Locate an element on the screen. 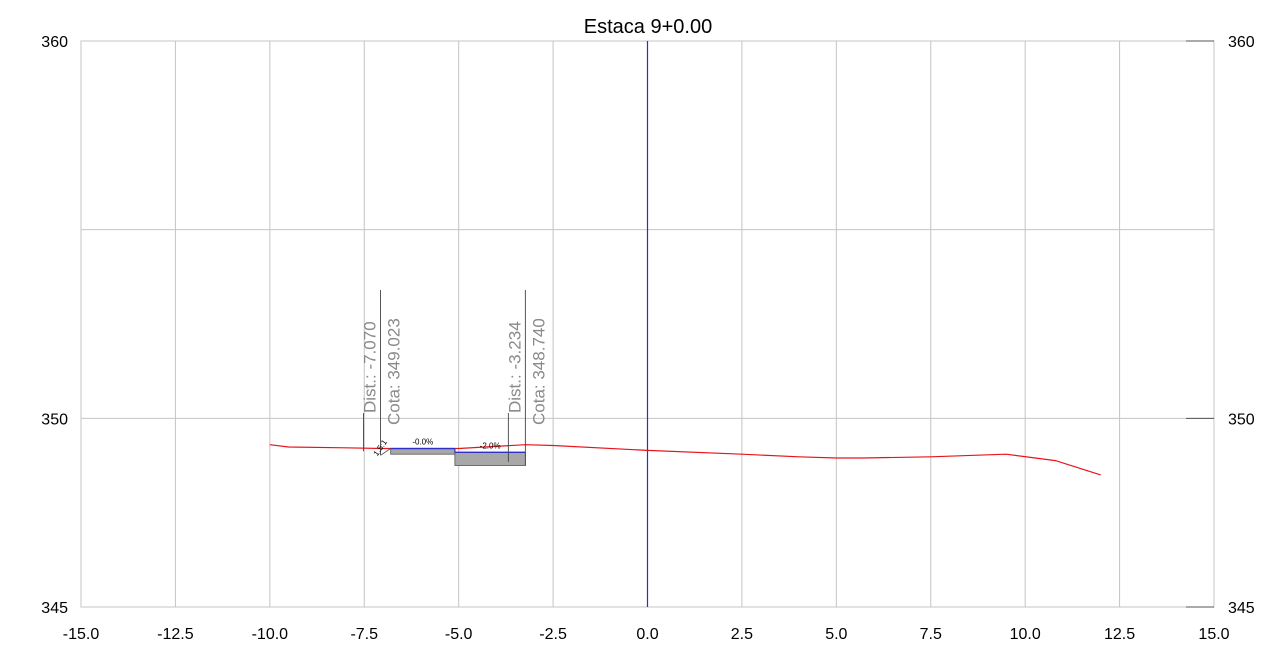  annotation-cota-label: Cota: 348.740 is located at coordinates (538, 371).